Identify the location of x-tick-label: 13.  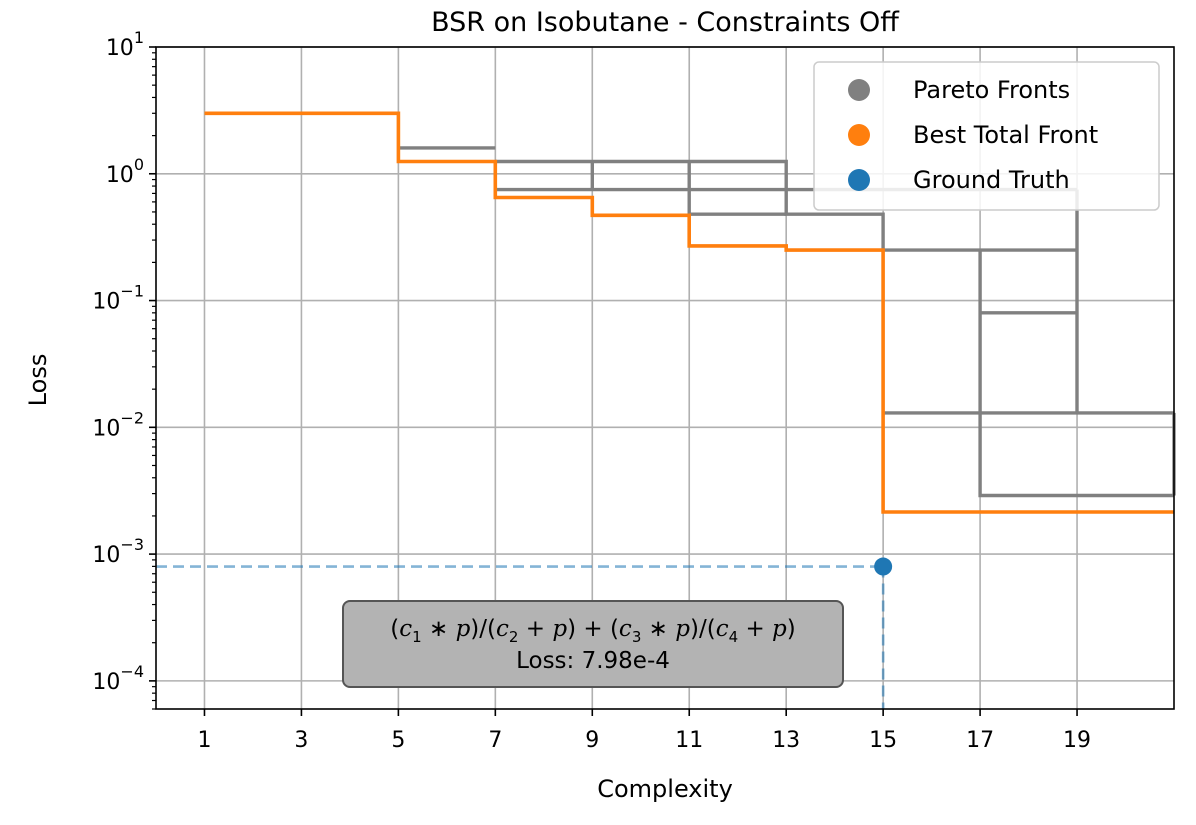
(786, 740).